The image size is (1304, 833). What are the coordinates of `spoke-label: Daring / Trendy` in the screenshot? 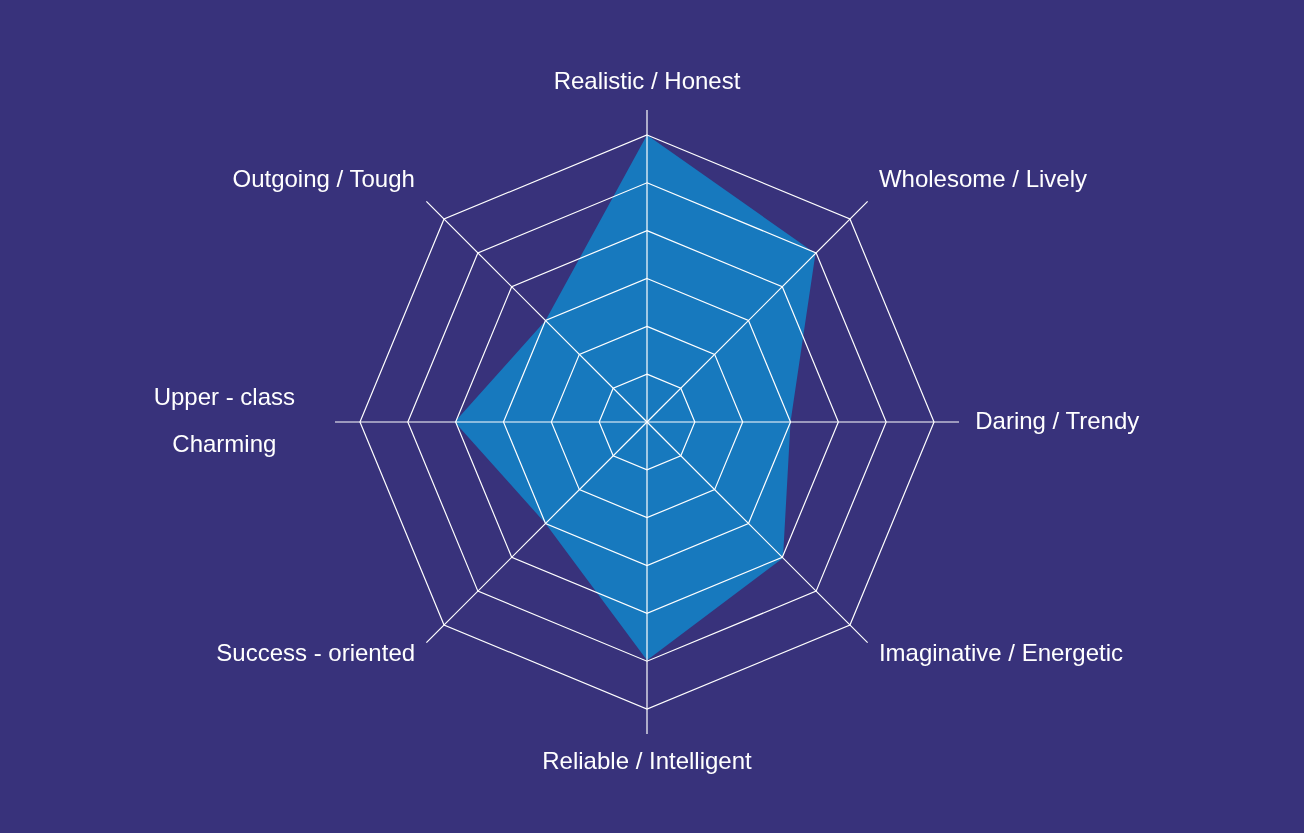 It's located at (1057, 420).